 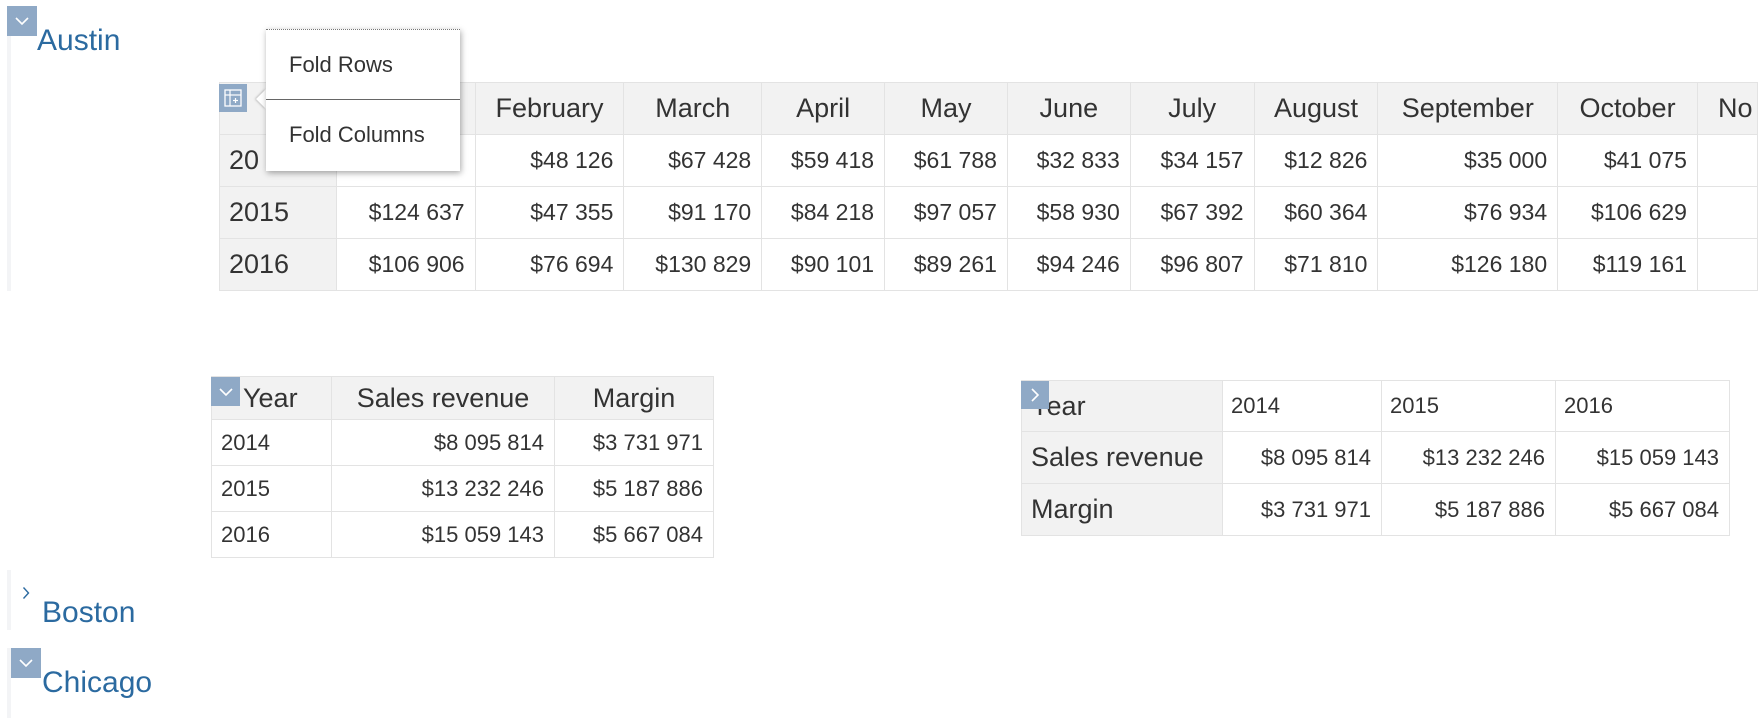 I want to click on corner-header-year: Year, so click(x=1122, y=406).